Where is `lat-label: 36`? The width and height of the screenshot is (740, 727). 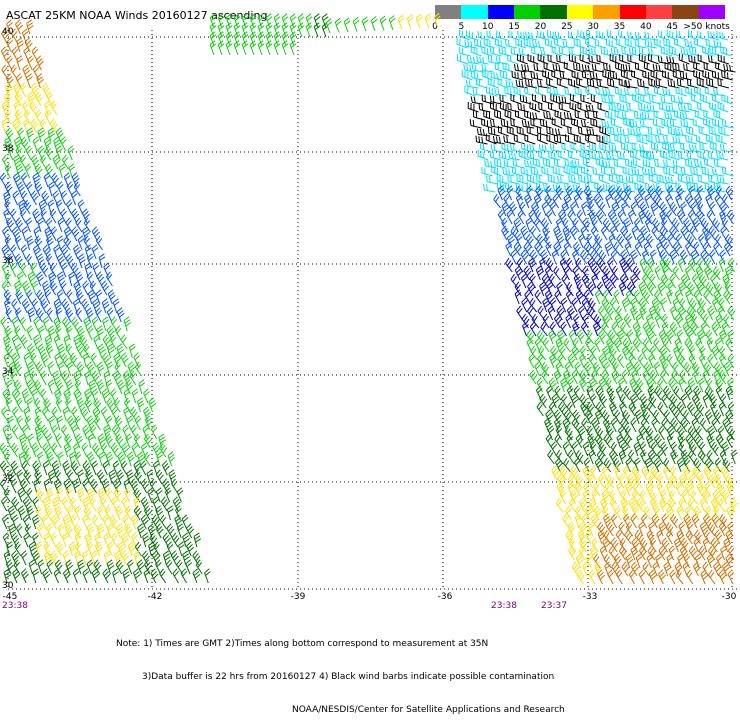
lat-label: 36 is located at coordinates (8, 261).